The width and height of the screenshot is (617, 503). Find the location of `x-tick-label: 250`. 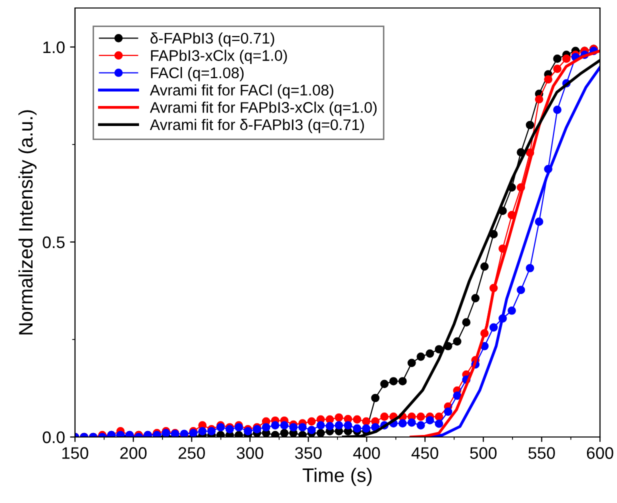

x-tick-label: 250 is located at coordinates (191, 453).